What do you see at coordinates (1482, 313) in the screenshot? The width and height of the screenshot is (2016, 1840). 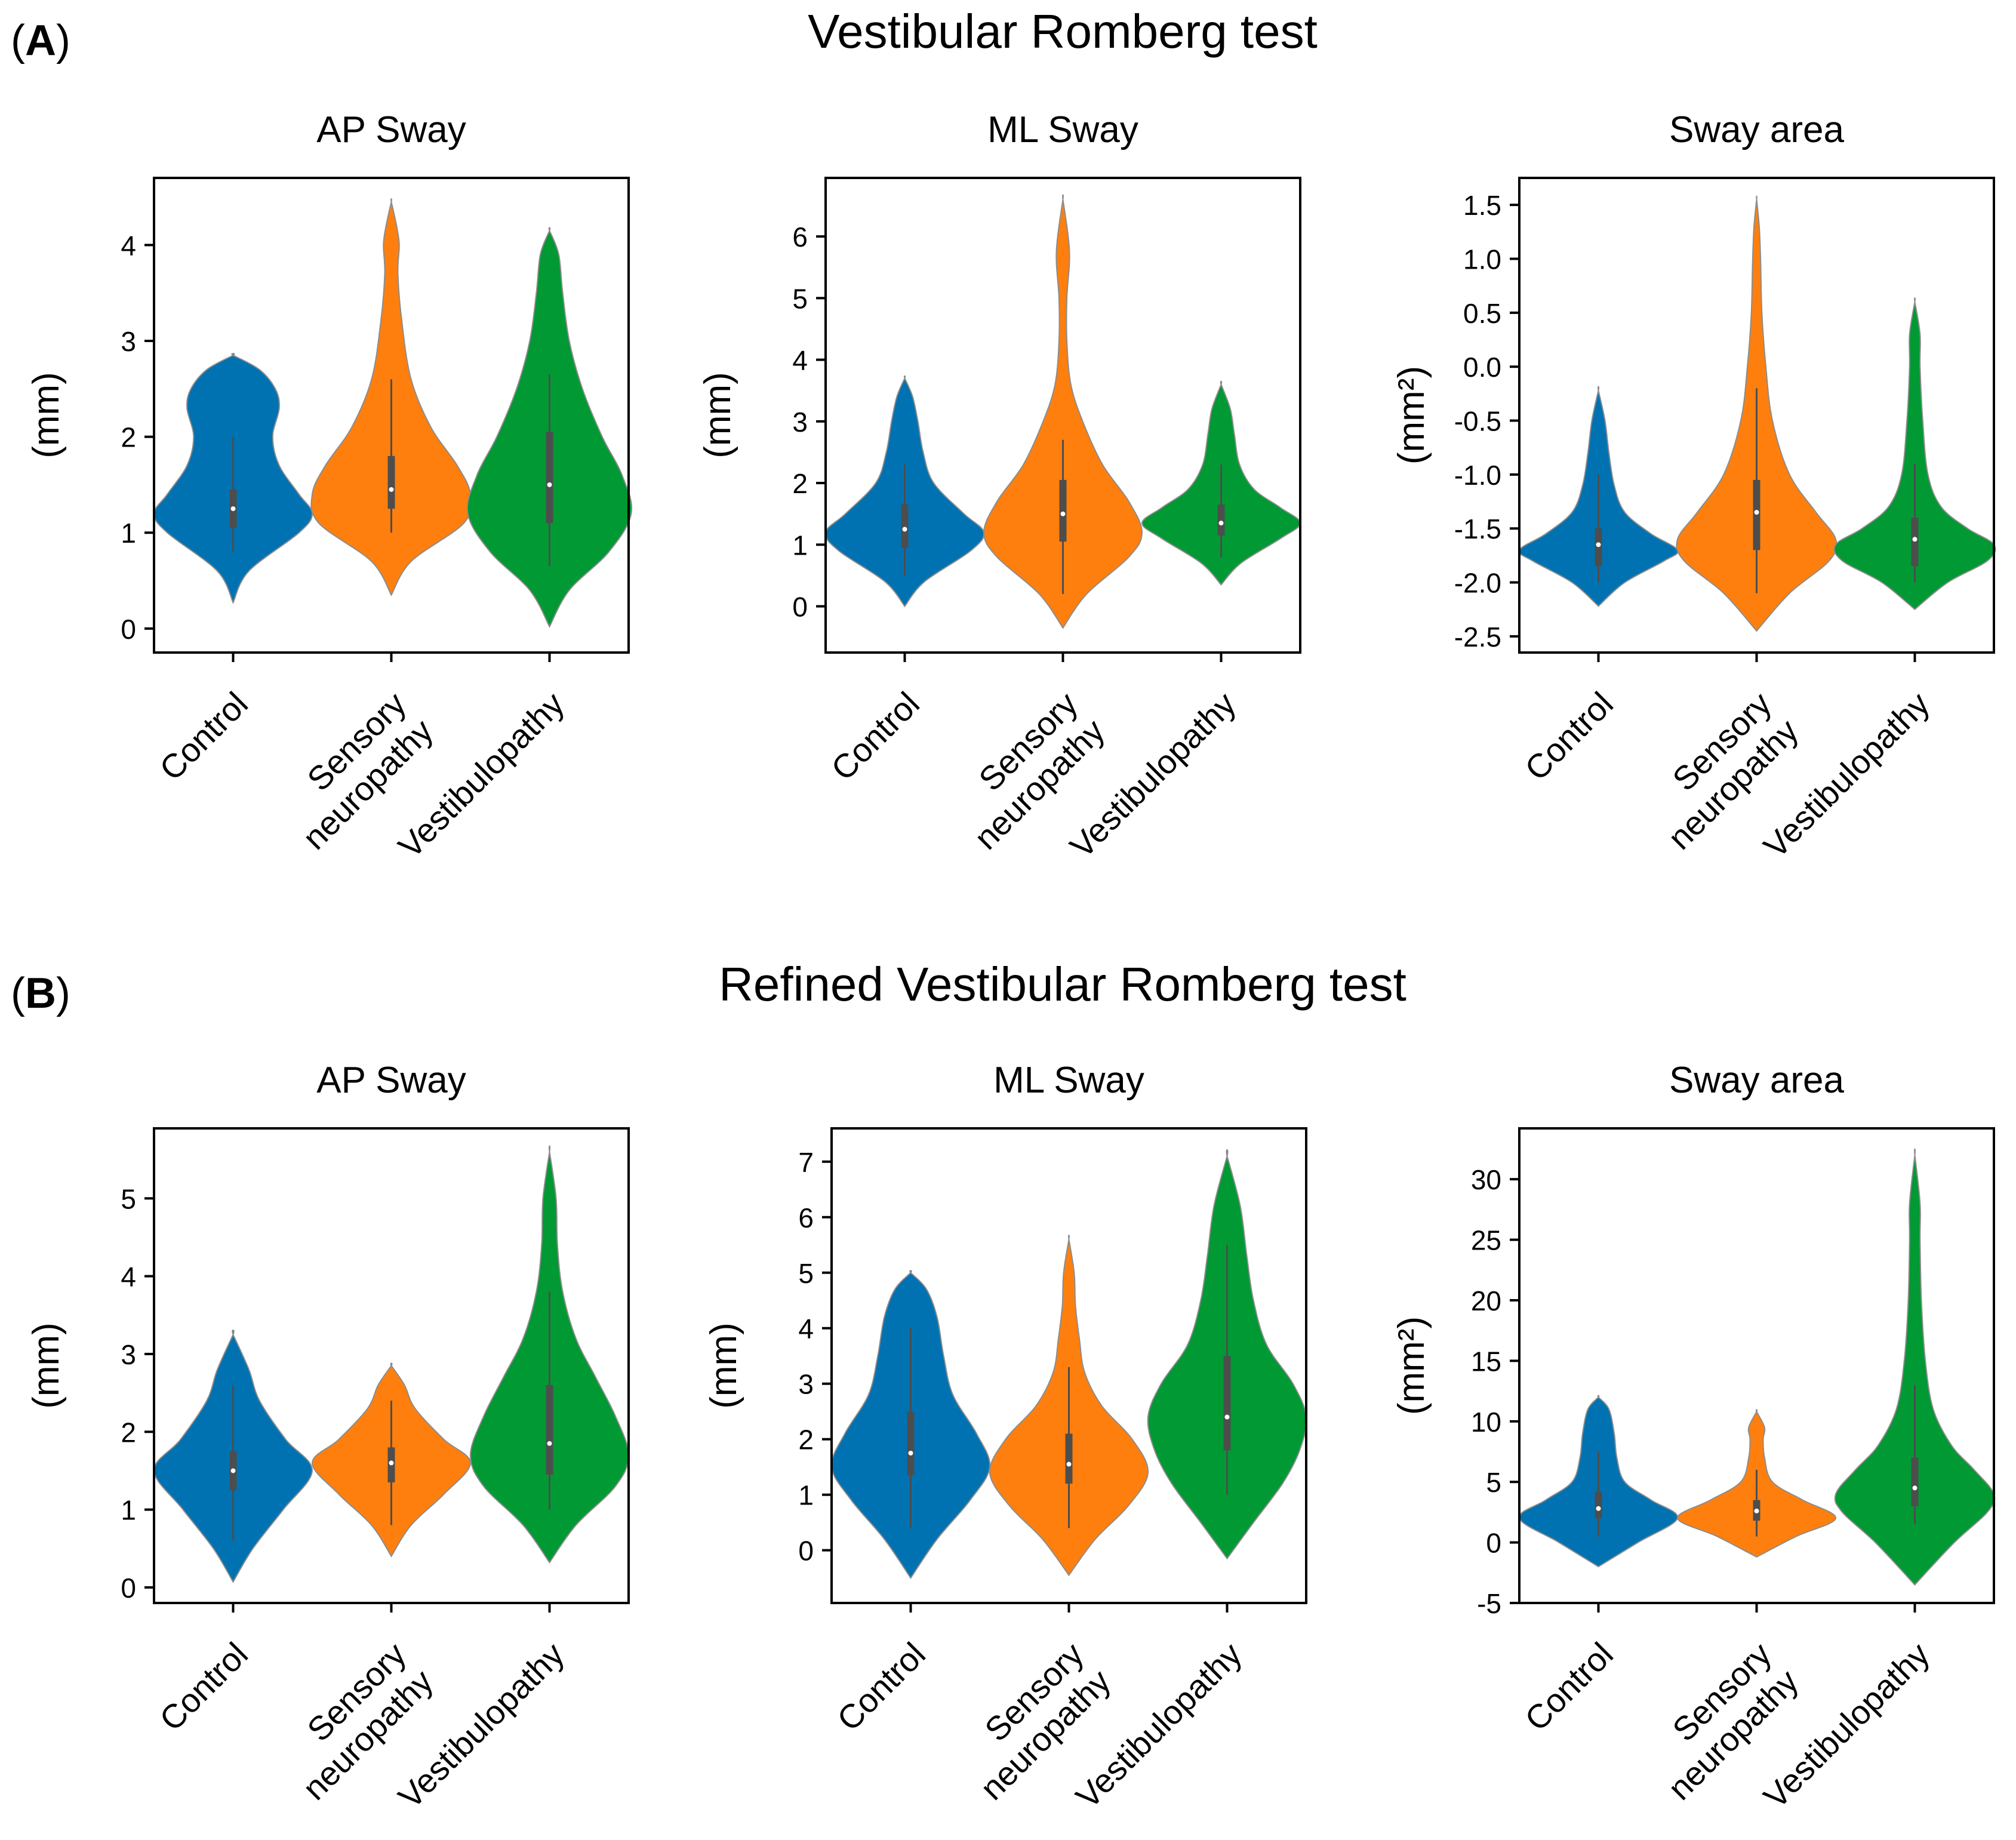 I see `y-tick-label: 0.5` at bounding box center [1482, 313].